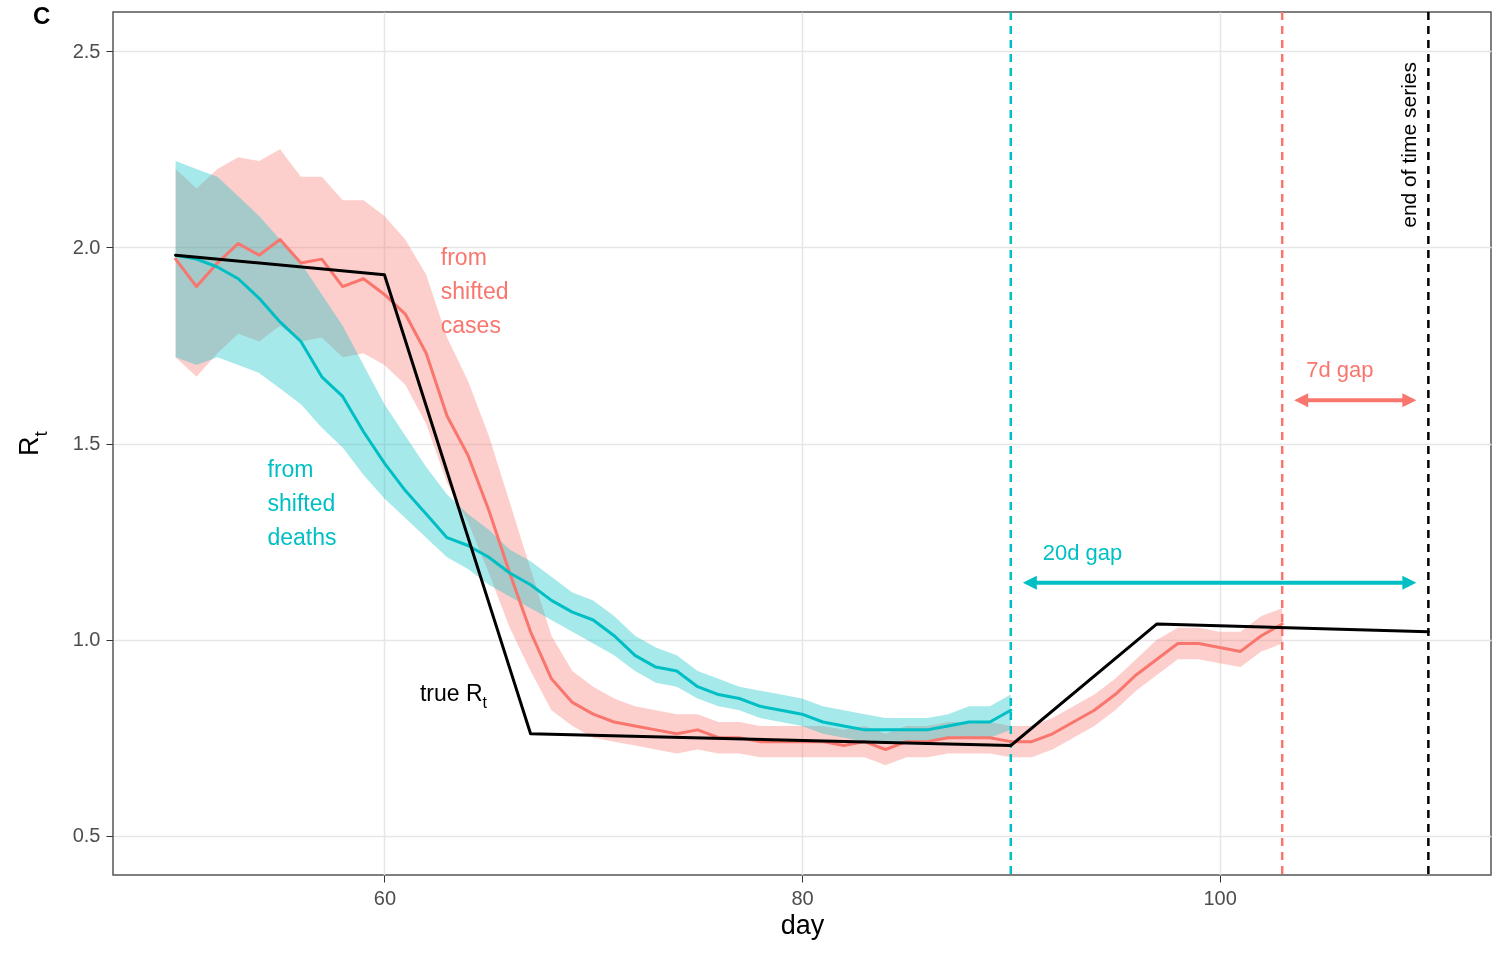  Describe the element at coordinates (385, 897) in the screenshot. I see `x-tick-label: 60` at that location.